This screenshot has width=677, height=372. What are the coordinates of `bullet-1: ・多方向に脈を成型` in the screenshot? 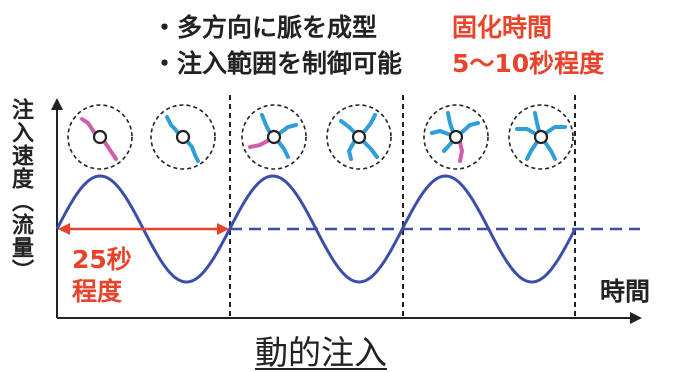 It's located at (264, 26).